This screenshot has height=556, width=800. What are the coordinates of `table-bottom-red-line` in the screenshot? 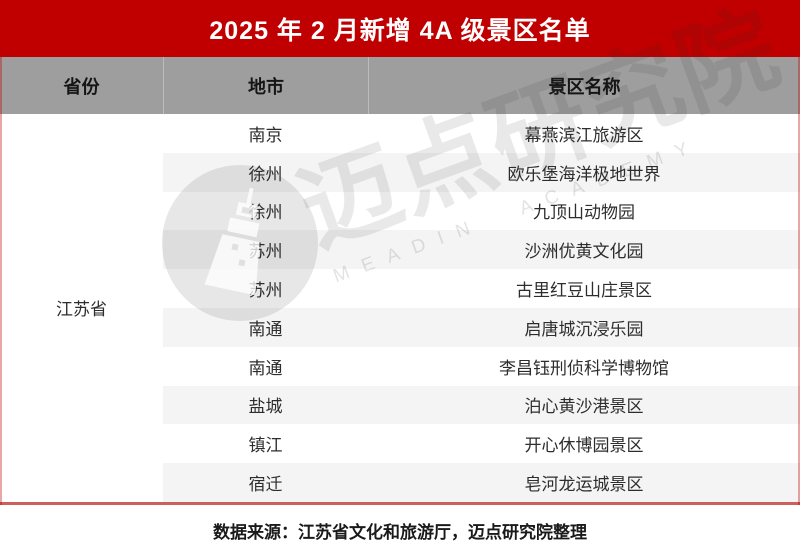 It's located at (400, 503).